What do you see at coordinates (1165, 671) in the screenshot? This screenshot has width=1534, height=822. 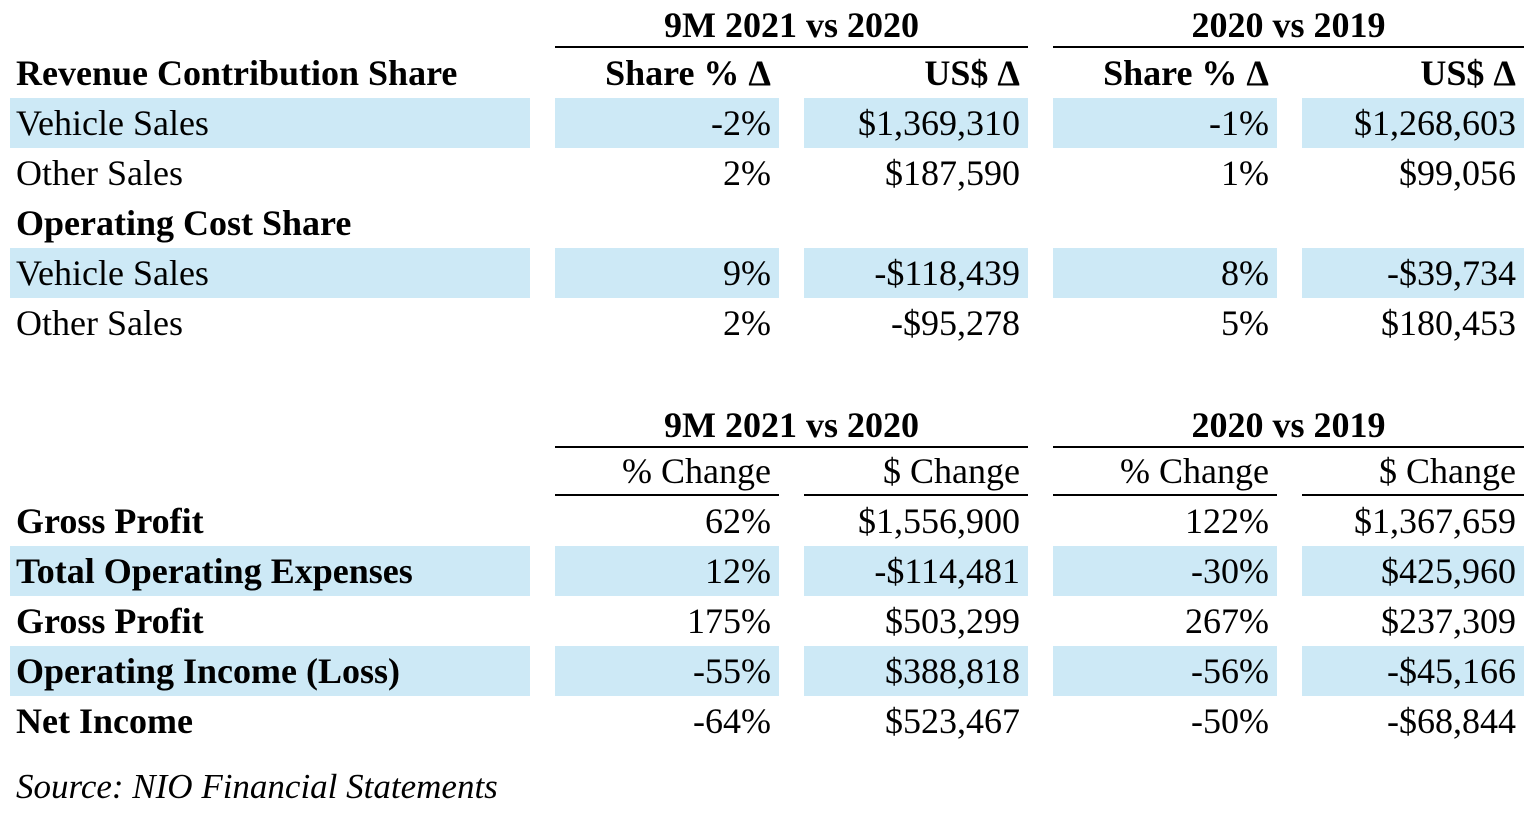 I see `table-cell-value: -56%` at bounding box center [1165, 671].